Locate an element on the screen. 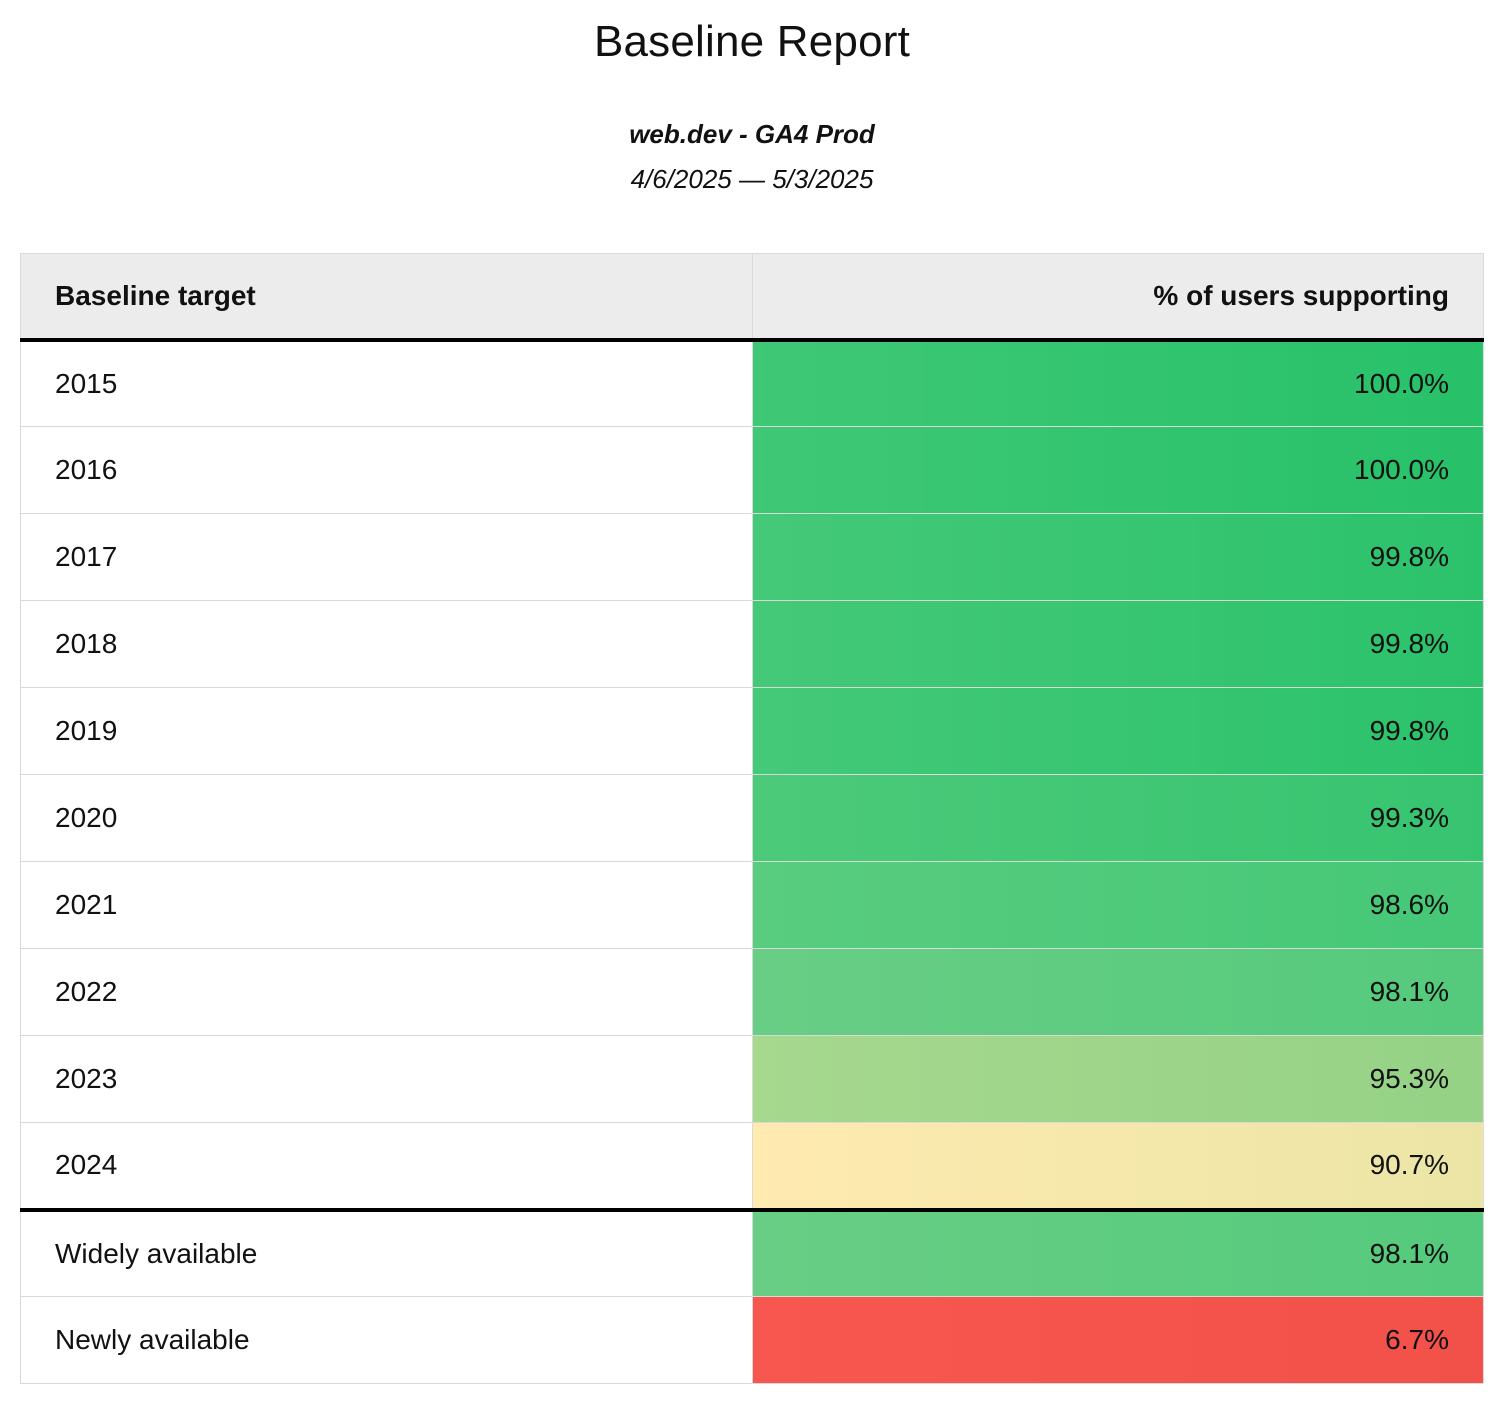 Image resolution: width=1504 pixels, height=1426 pixels. percent-supporting-cell: 95.3% is located at coordinates (1117, 1079).